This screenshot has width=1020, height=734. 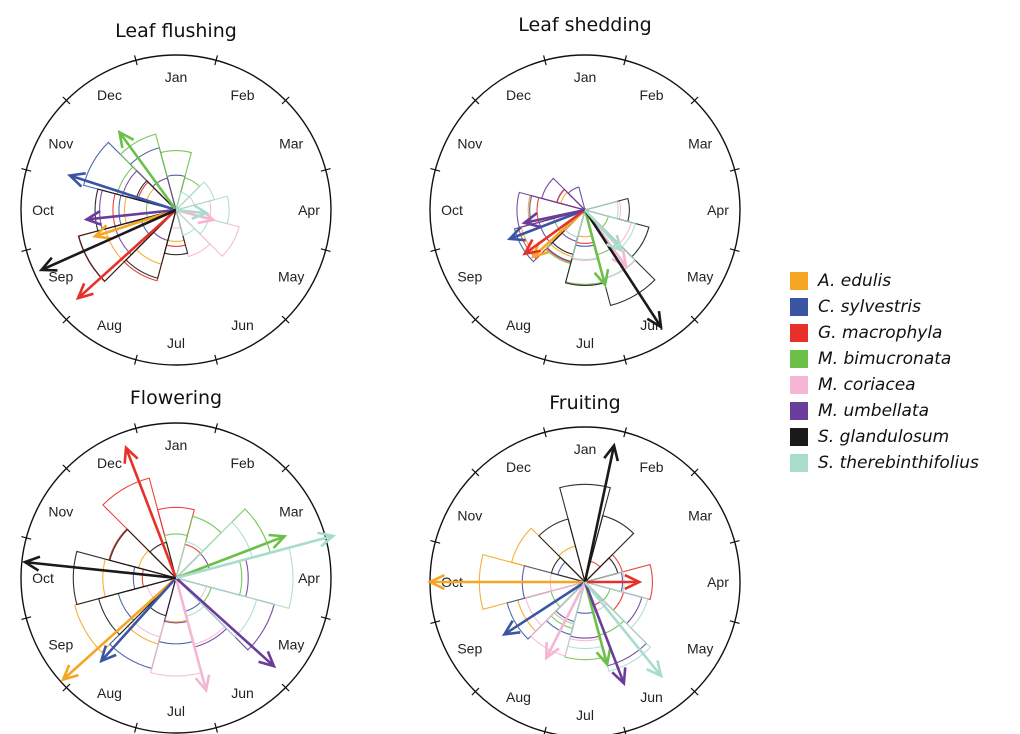 I want to click on rose-wedges, so click(x=565, y=577).